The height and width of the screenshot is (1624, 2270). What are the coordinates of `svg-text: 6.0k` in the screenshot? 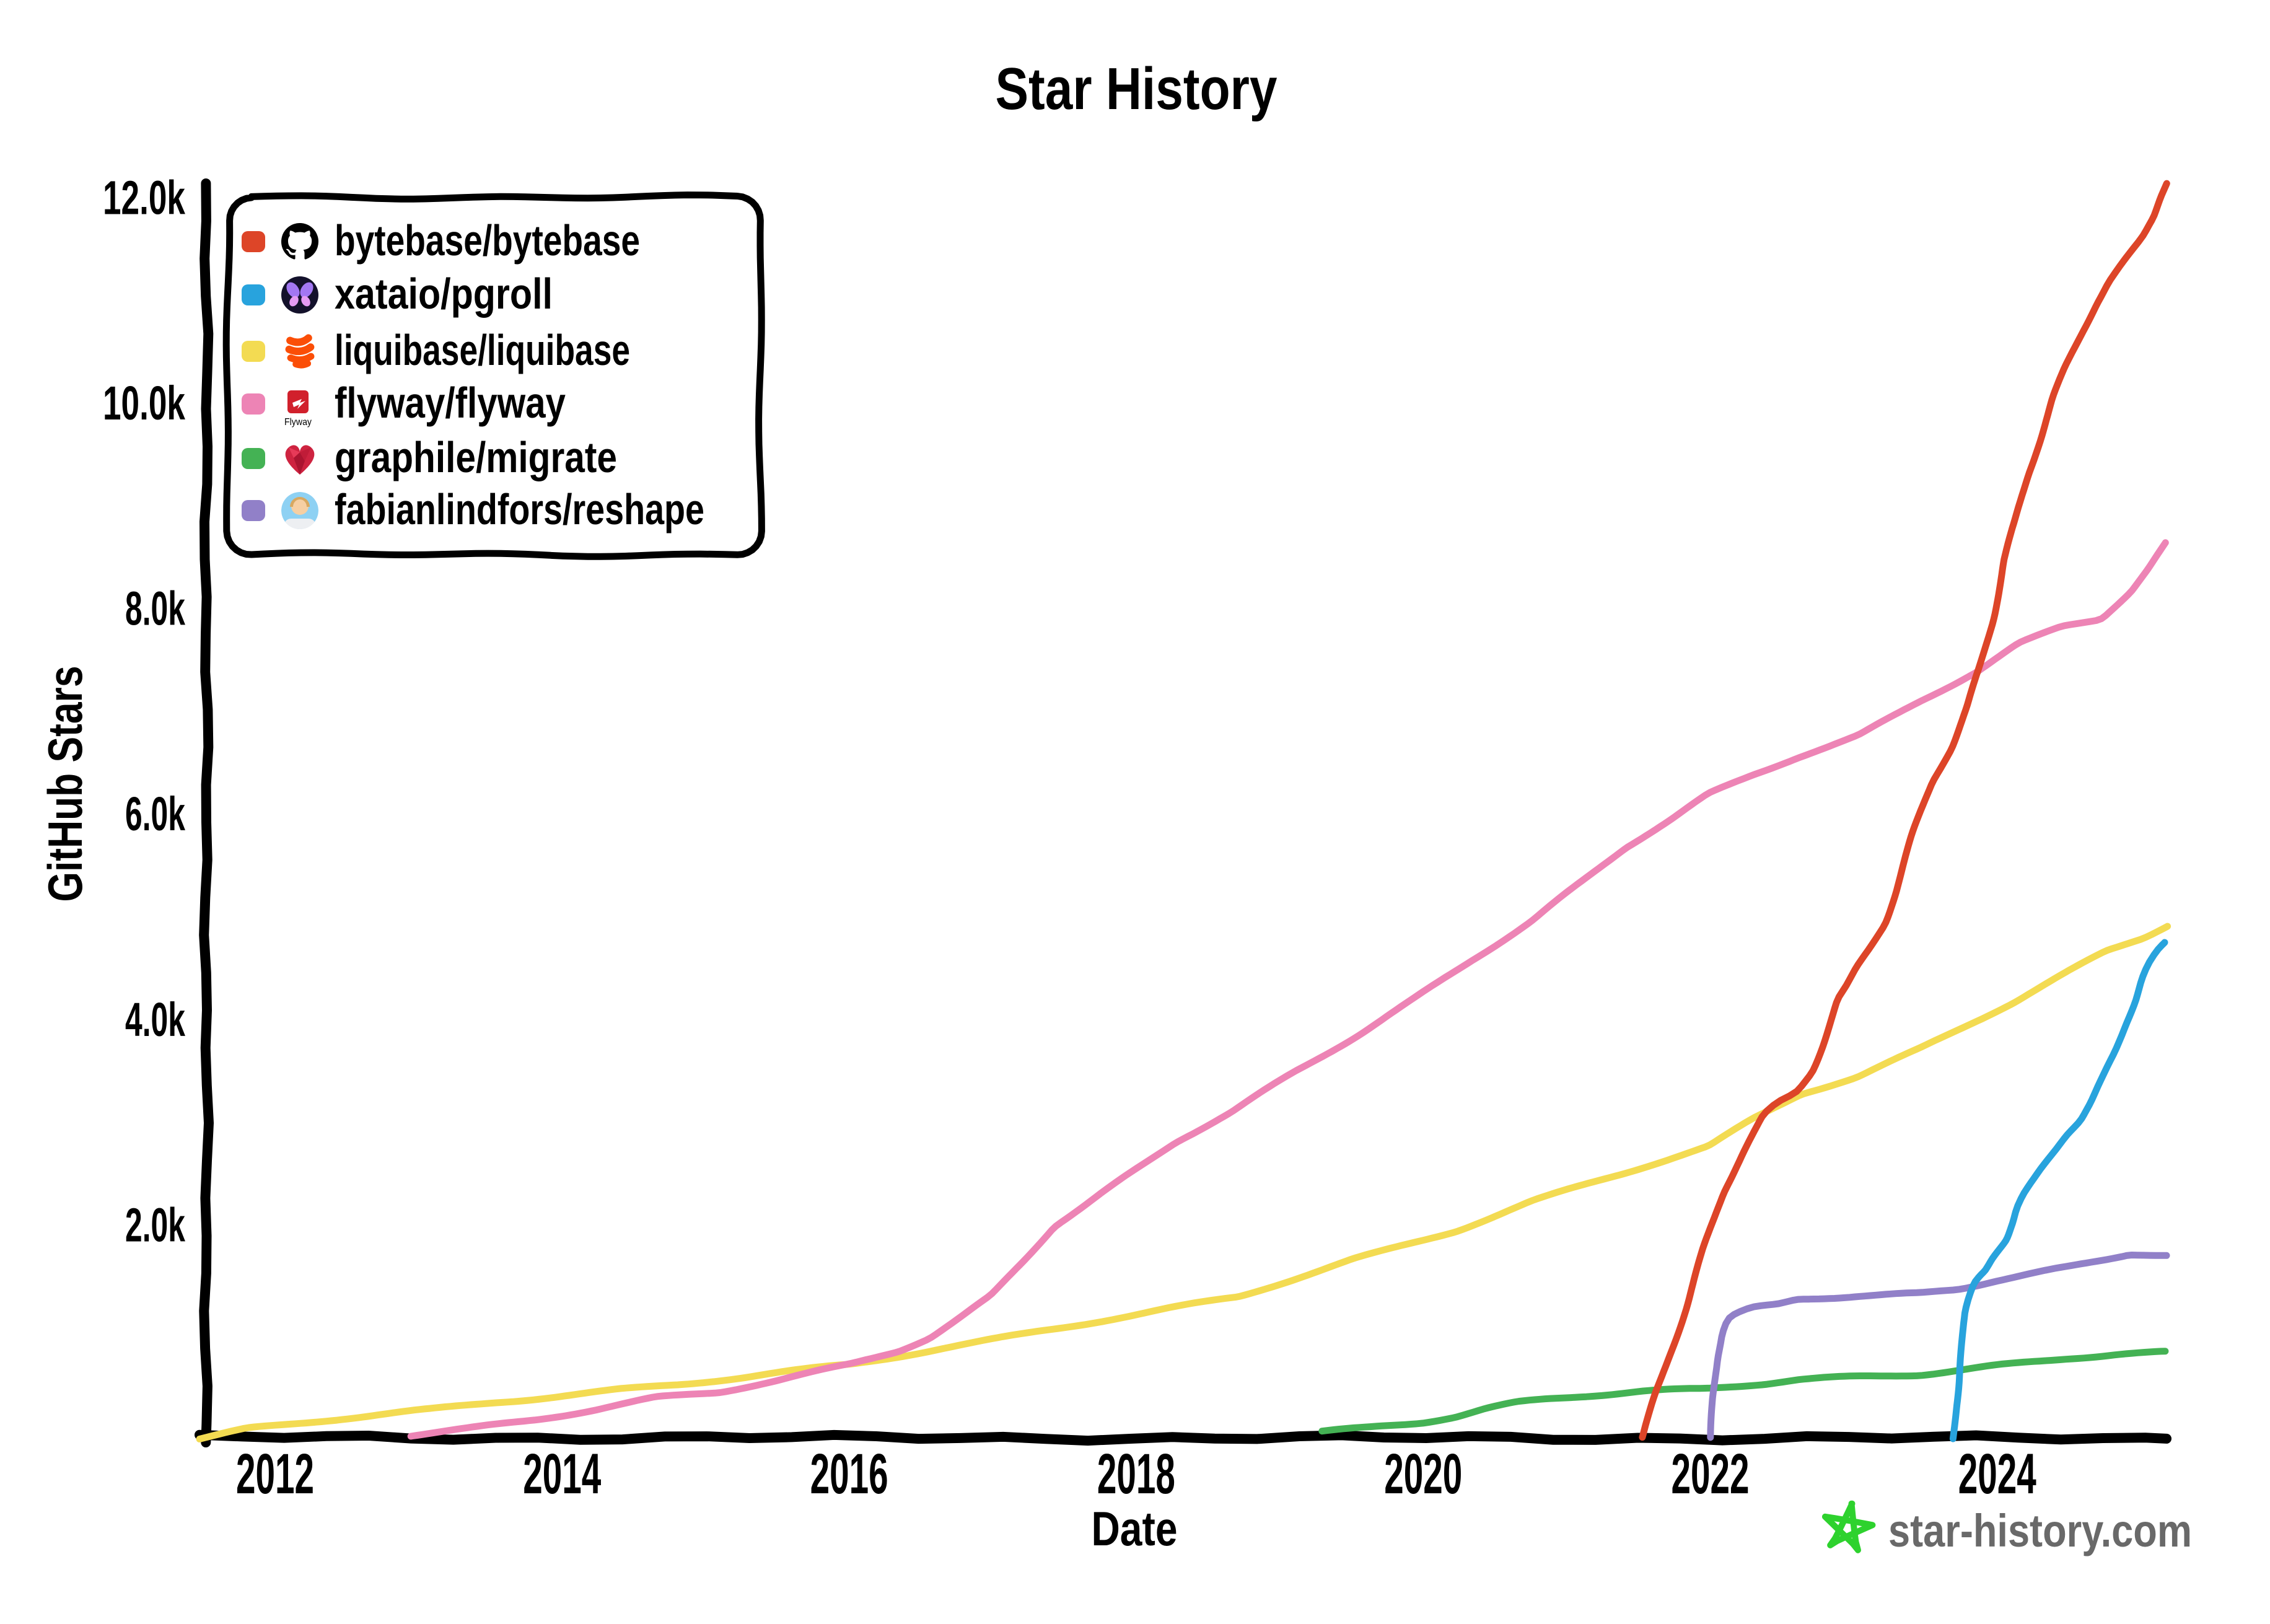 It's located at (155, 814).